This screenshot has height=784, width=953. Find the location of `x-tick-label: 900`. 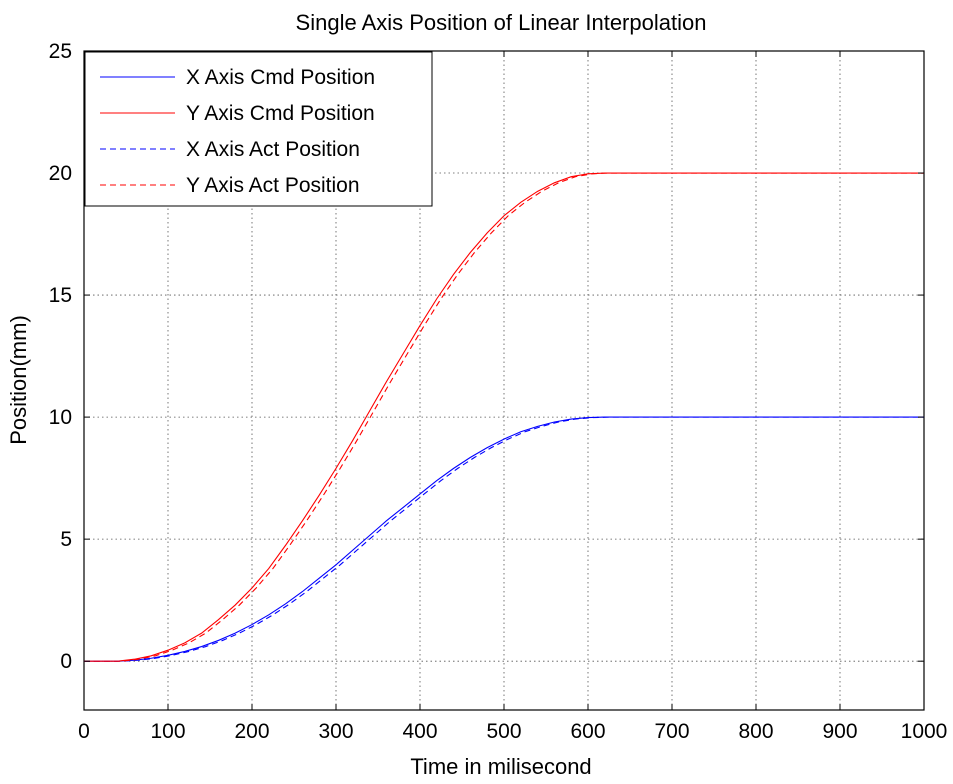

x-tick-label: 900 is located at coordinates (839, 731).